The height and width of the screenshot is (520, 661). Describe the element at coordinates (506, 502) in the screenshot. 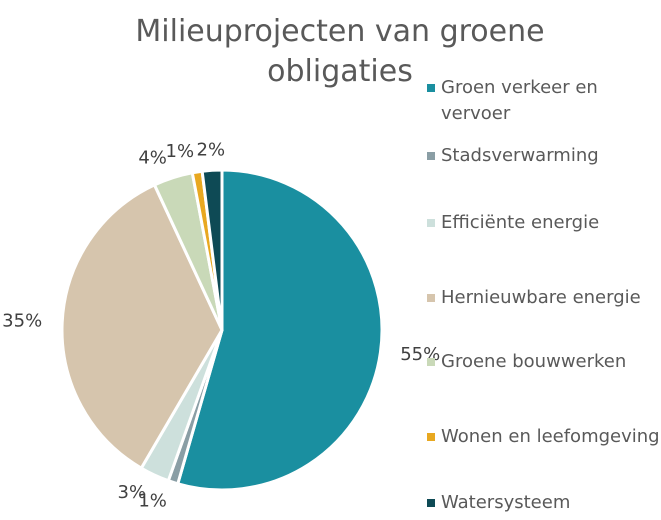

I see `legend-label: Watersysteem` at that location.